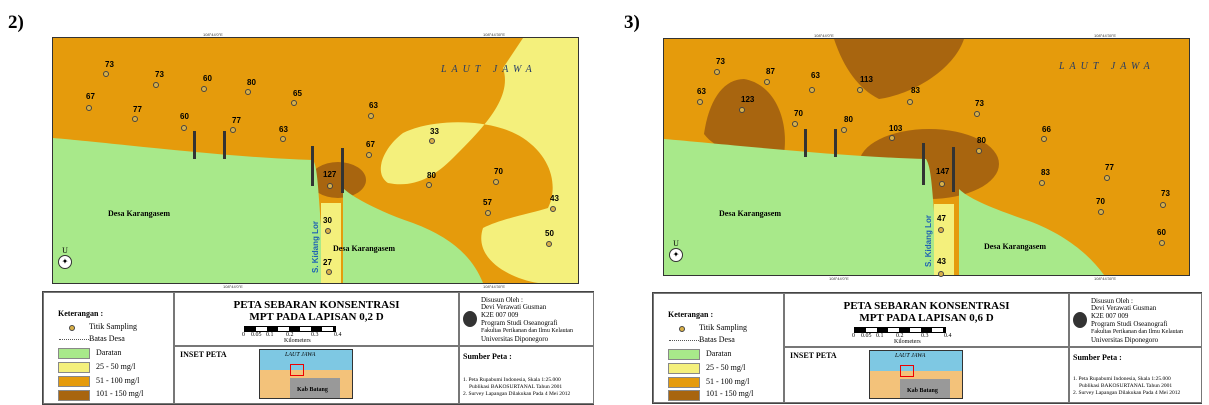 This screenshot has height=405, width=1209. Describe the element at coordinates (941, 218) in the screenshot. I see `point-value: 47` at that location.